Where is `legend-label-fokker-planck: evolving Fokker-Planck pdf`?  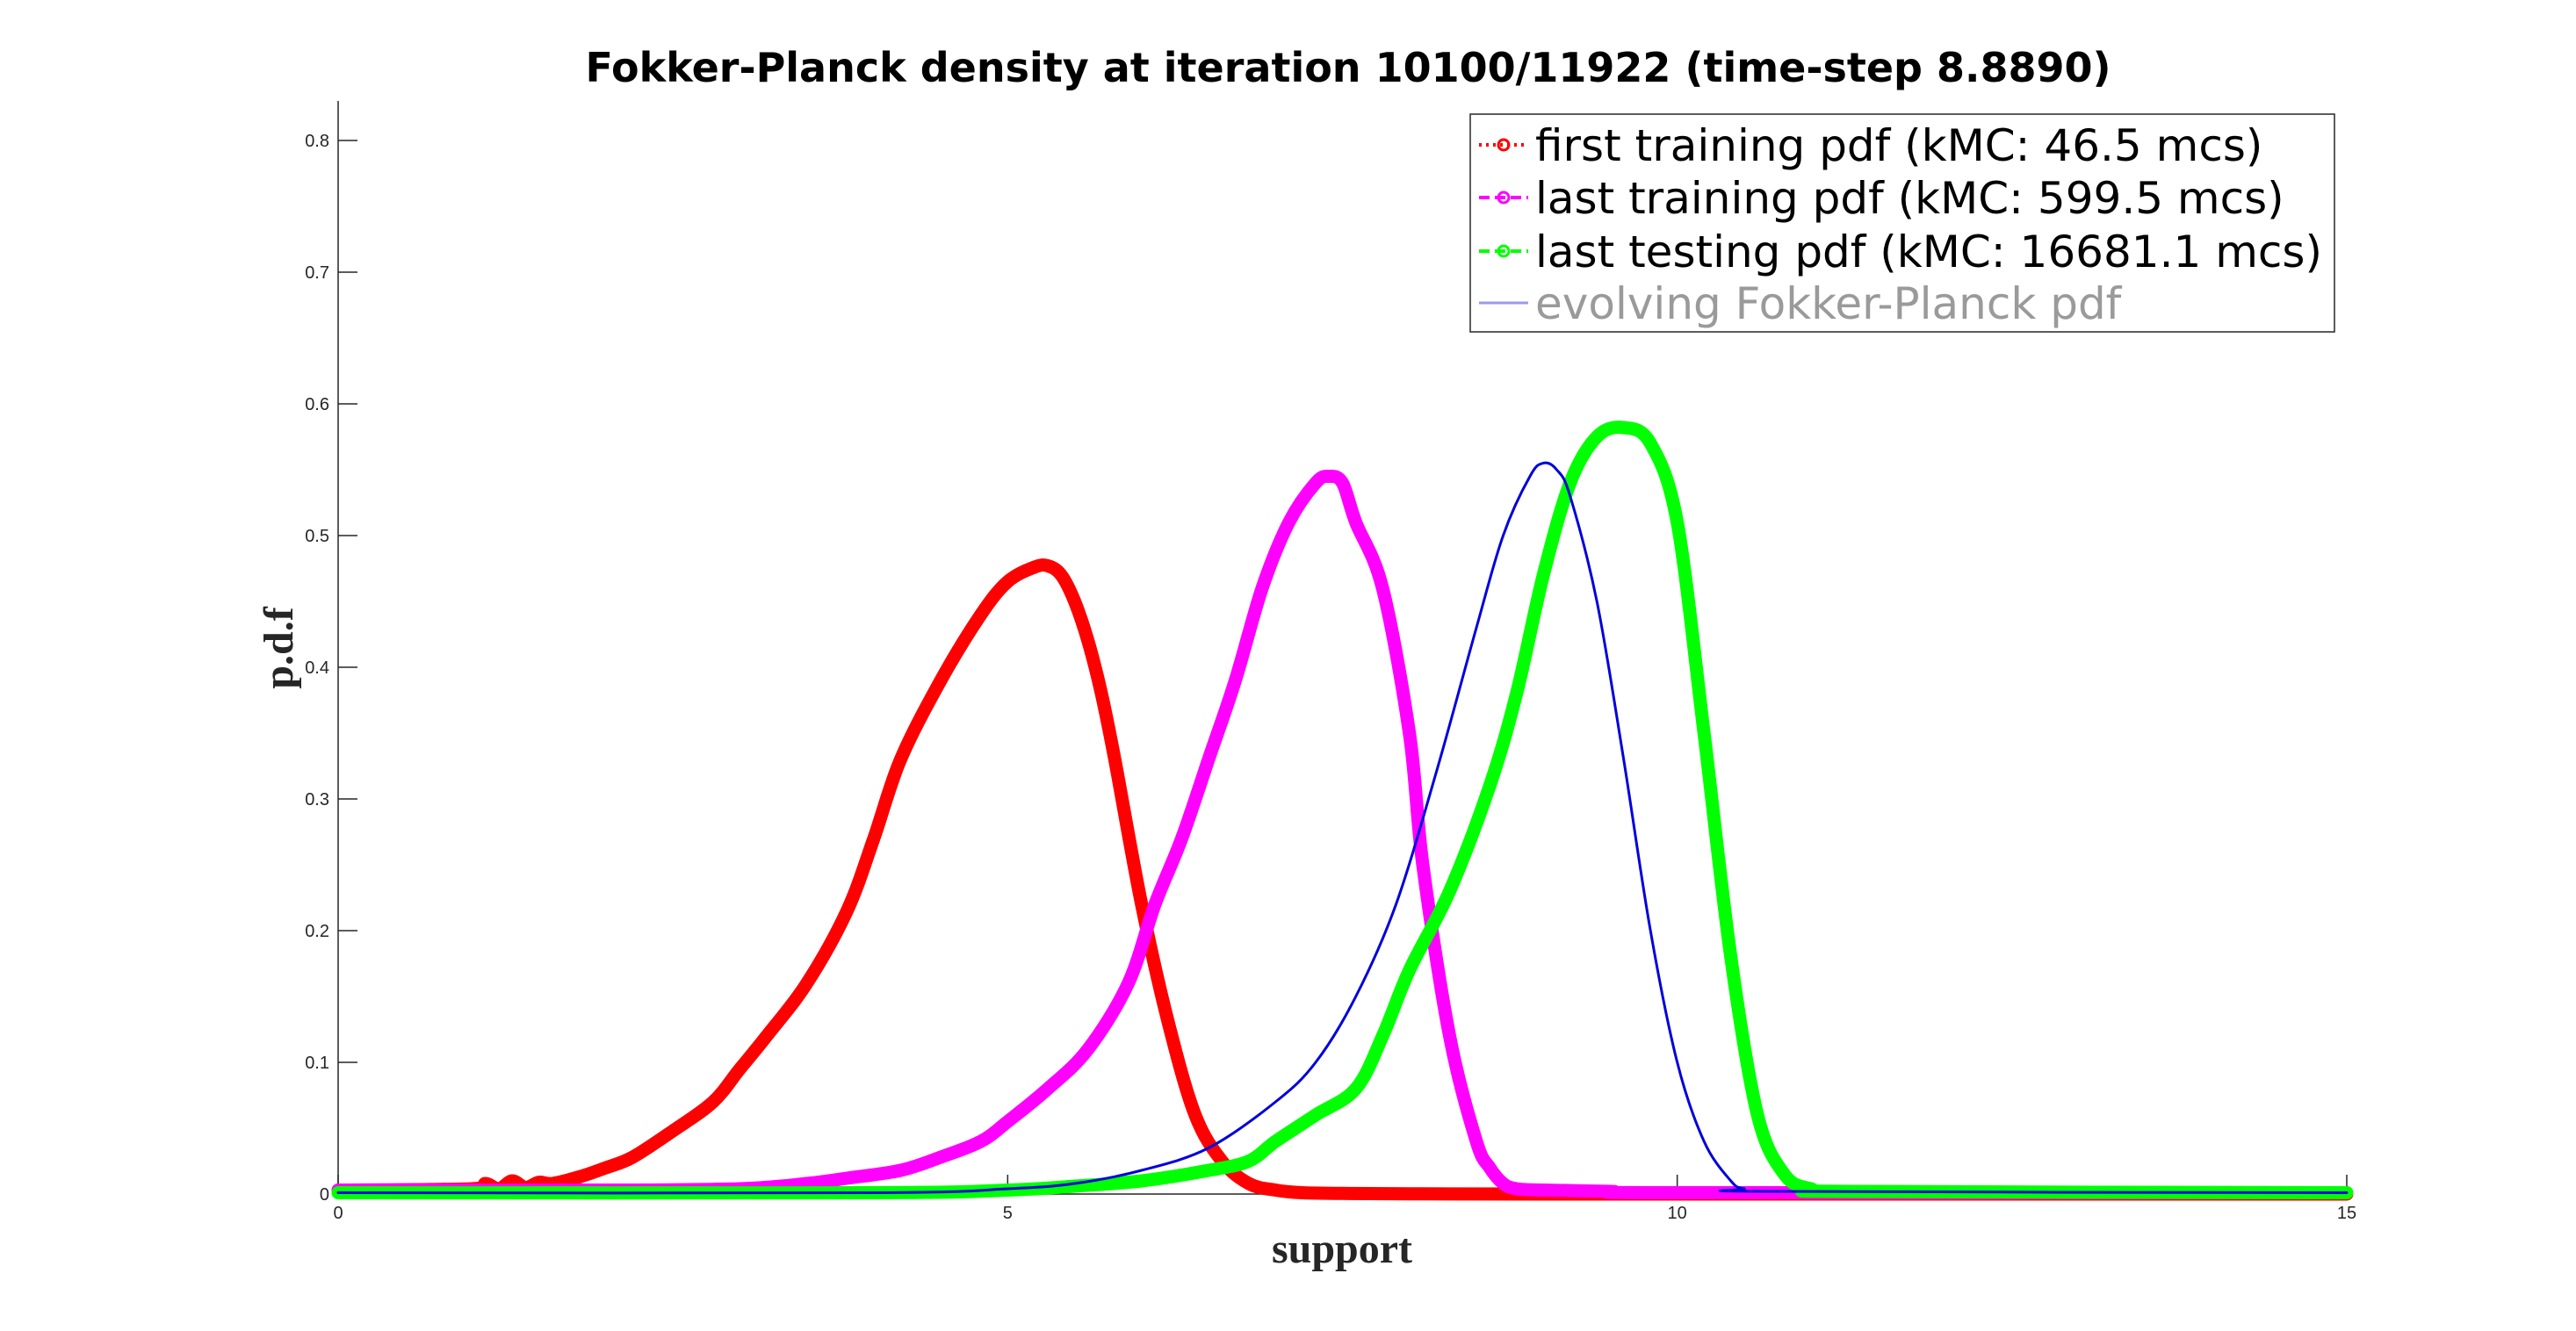 legend-label-fokker-planck: evolving Fokker-Planck pdf is located at coordinates (1829, 303).